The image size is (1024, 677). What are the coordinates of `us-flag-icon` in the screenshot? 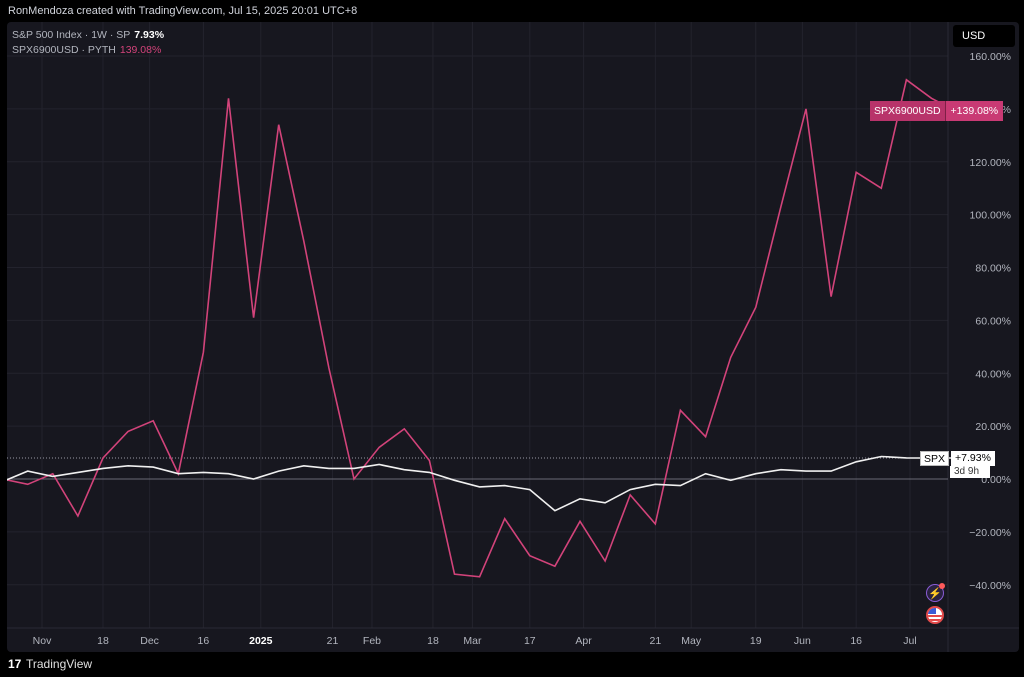 It's located at (935, 615).